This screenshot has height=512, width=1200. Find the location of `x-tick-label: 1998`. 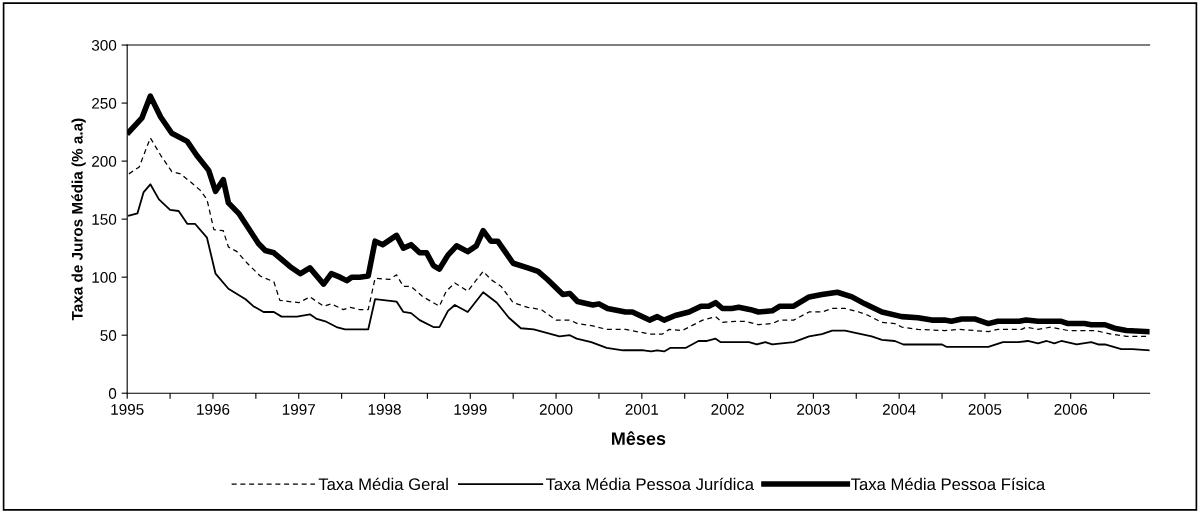

x-tick-label: 1998 is located at coordinates (384, 409).